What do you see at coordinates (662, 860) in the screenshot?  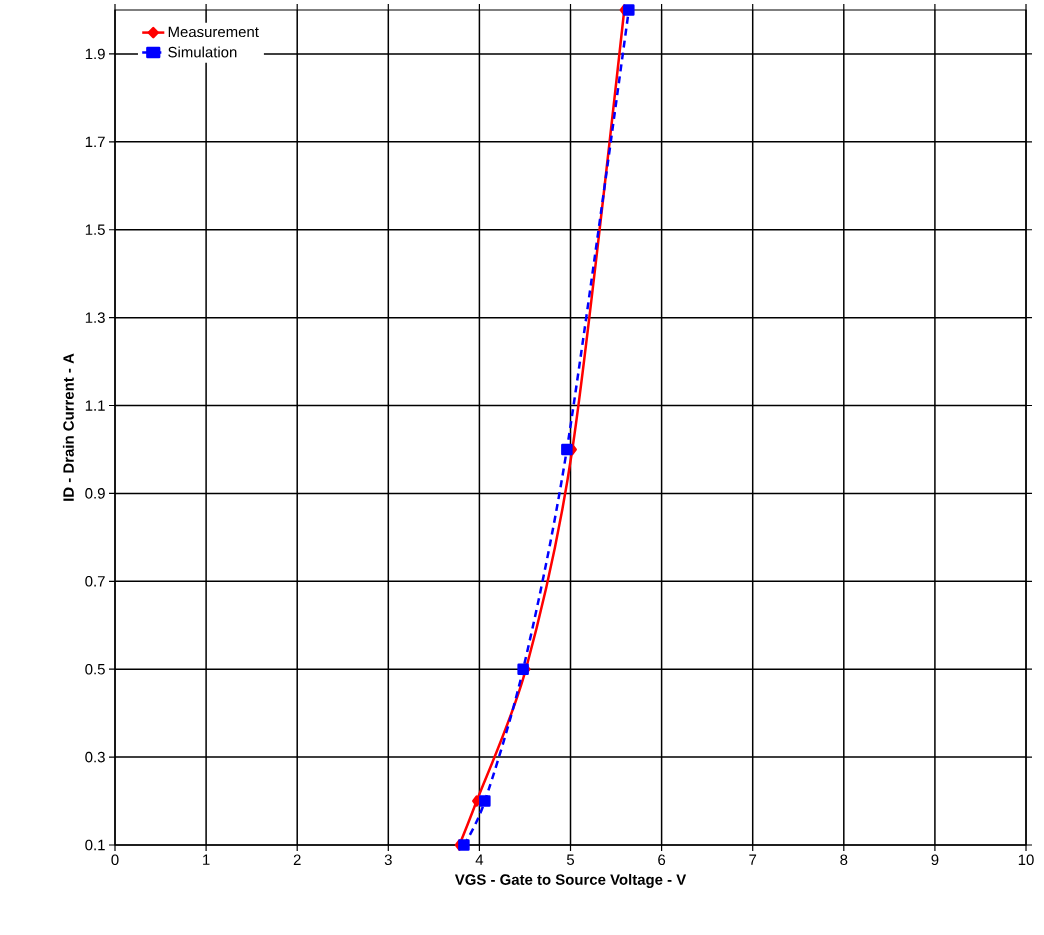 I see `x-tick-label: 6` at bounding box center [662, 860].